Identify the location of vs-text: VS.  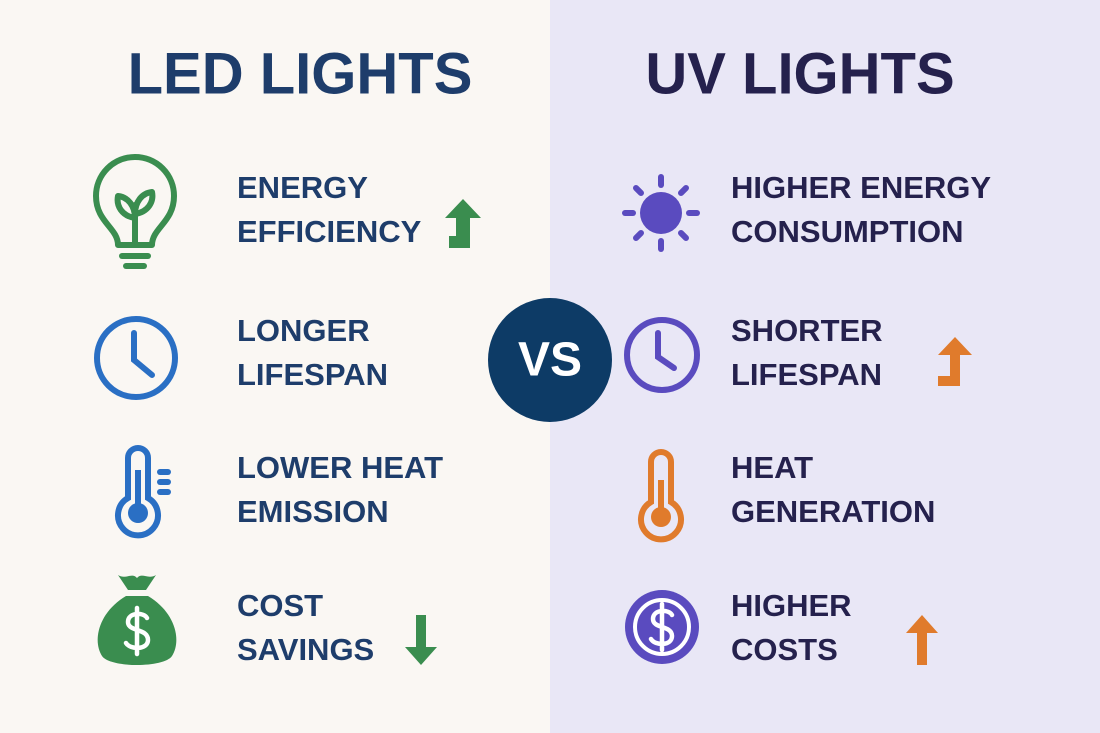
(550, 360).